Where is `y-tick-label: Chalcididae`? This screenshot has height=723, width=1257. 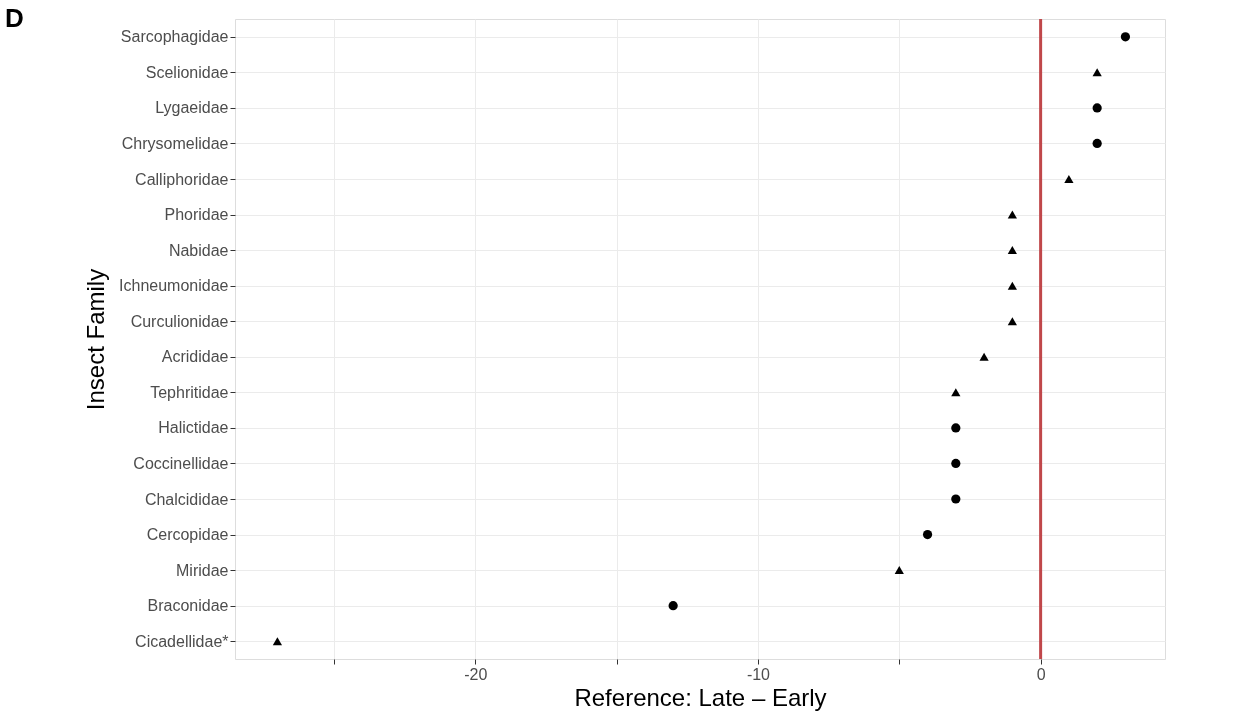
y-tick-label: Chalcididae is located at coordinates (186, 499).